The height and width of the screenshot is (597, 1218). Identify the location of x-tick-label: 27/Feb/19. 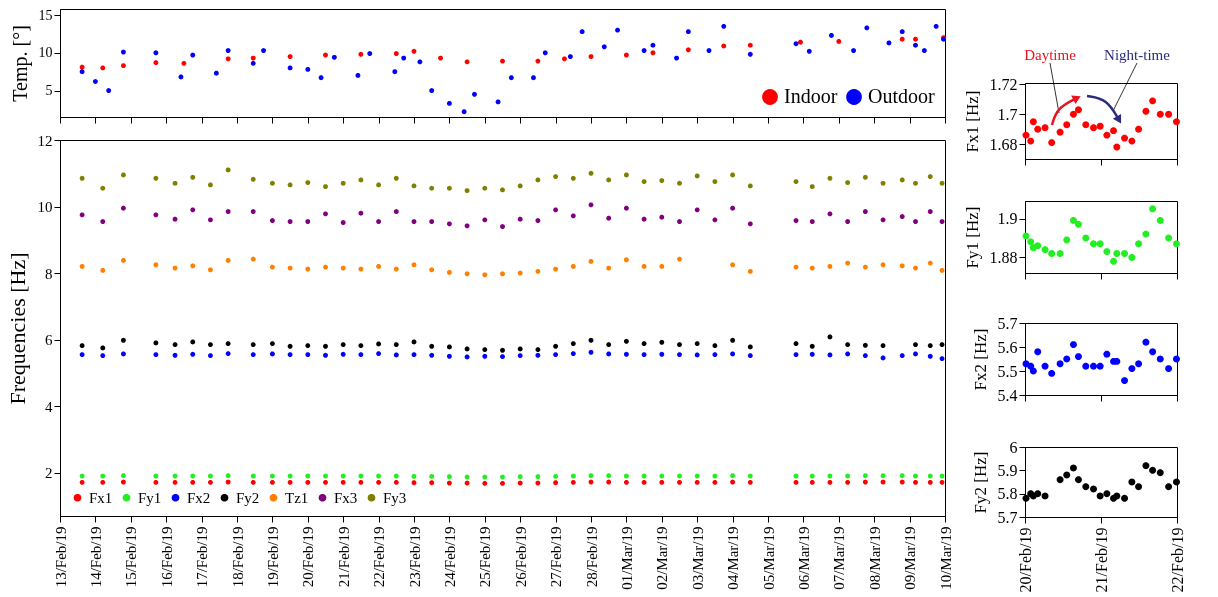
(556, 557).